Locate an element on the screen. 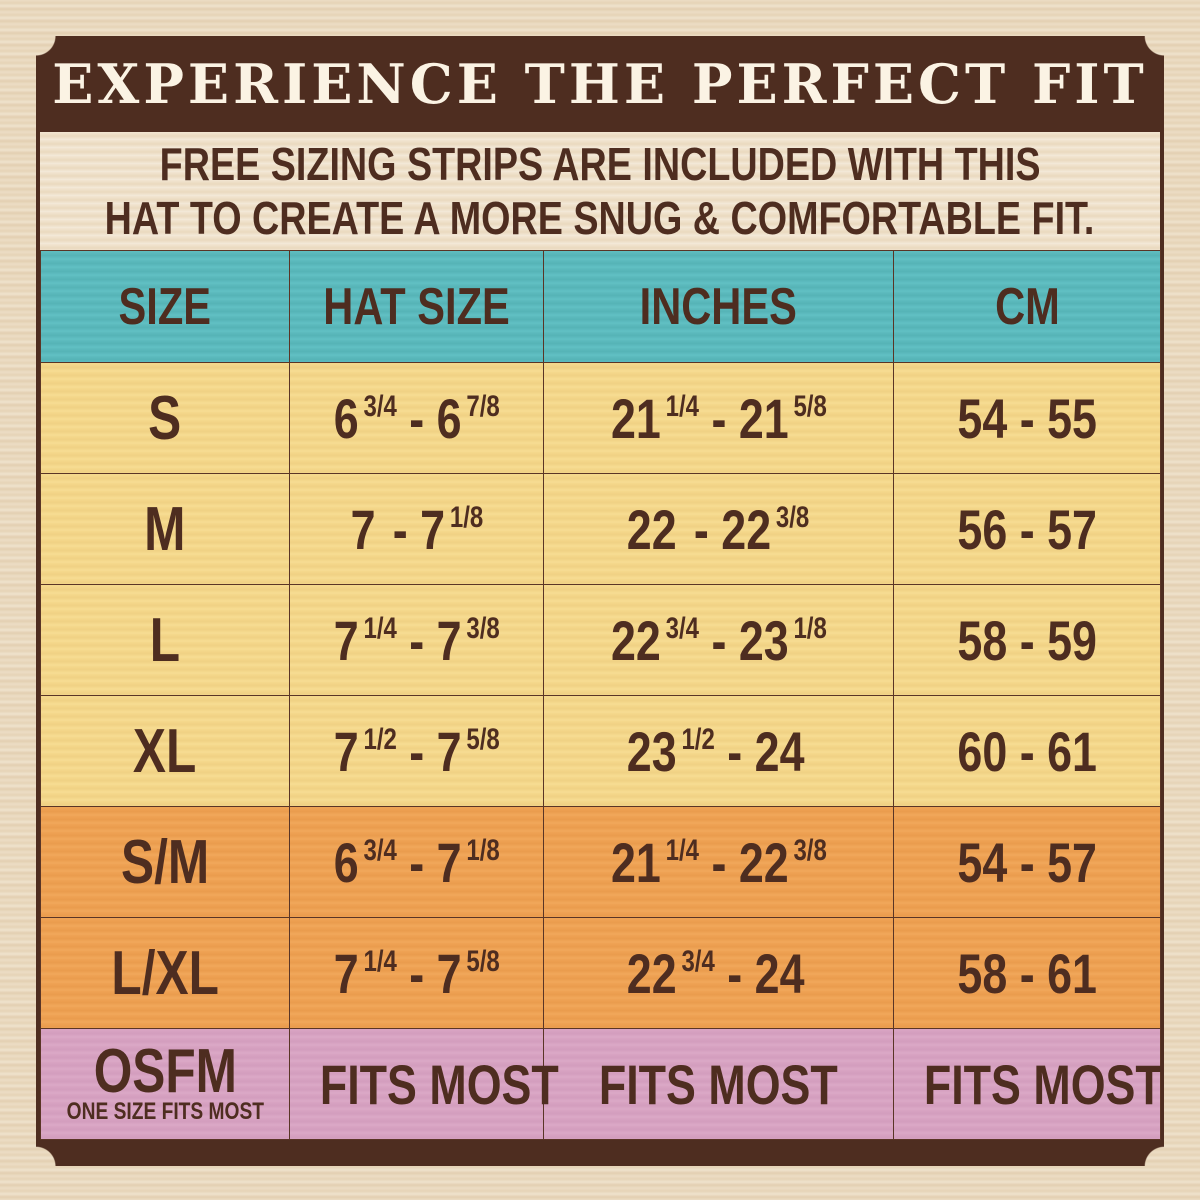  size-cell: S/M is located at coordinates (165, 862).